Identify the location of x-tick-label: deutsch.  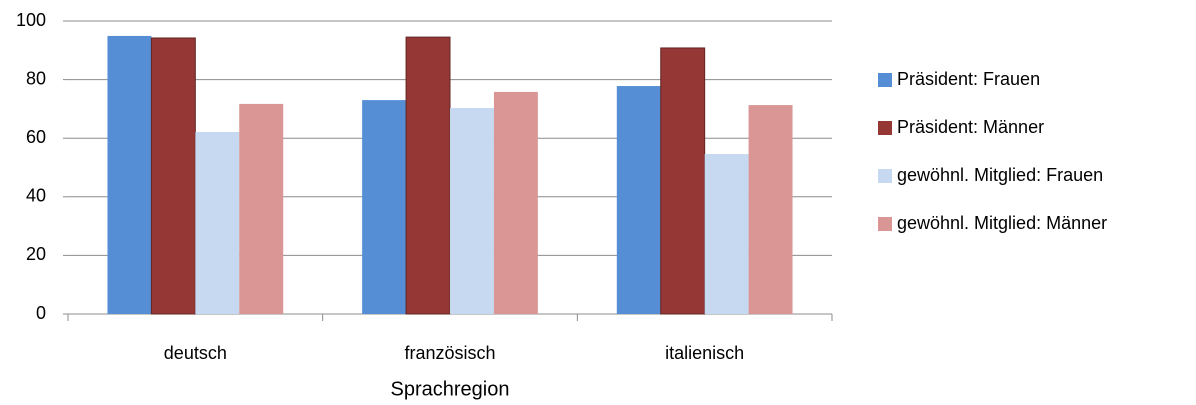
(195, 353).